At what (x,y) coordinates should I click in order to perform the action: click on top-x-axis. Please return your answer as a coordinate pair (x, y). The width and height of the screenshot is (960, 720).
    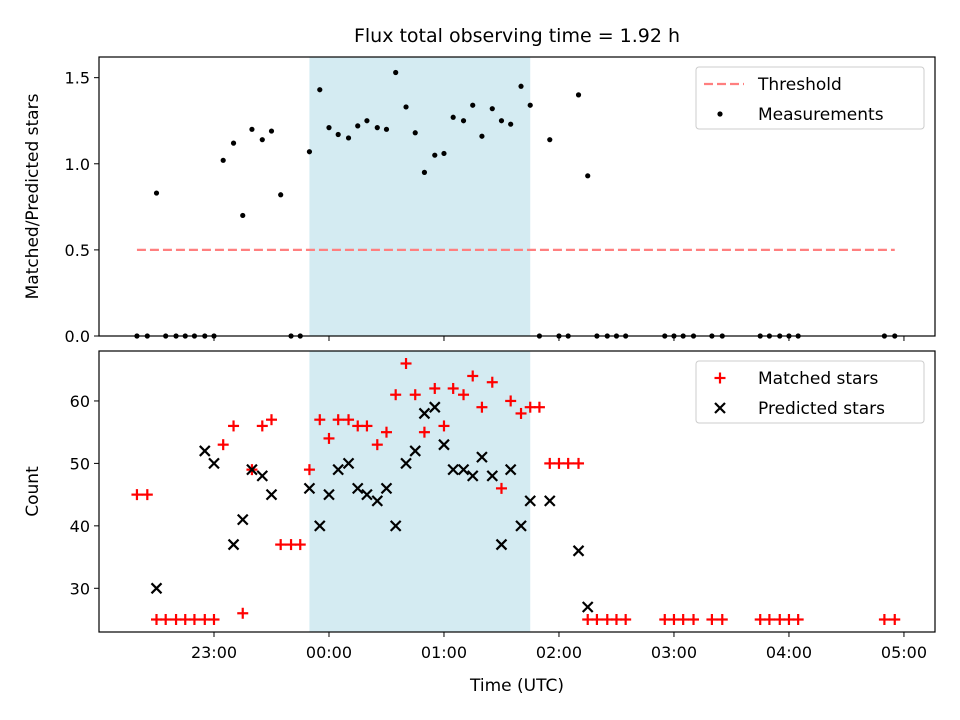
    Looking at the image, I should click on (559, 338).